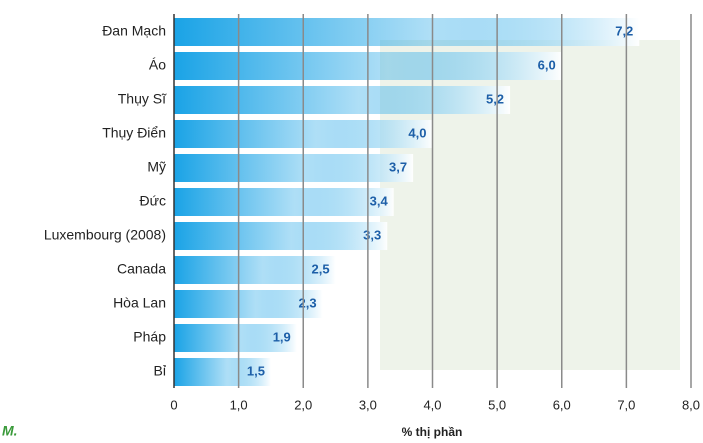 This screenshot has height=443, width=703. I want to click on x-tick-label: 2,0, so click(303, 404).